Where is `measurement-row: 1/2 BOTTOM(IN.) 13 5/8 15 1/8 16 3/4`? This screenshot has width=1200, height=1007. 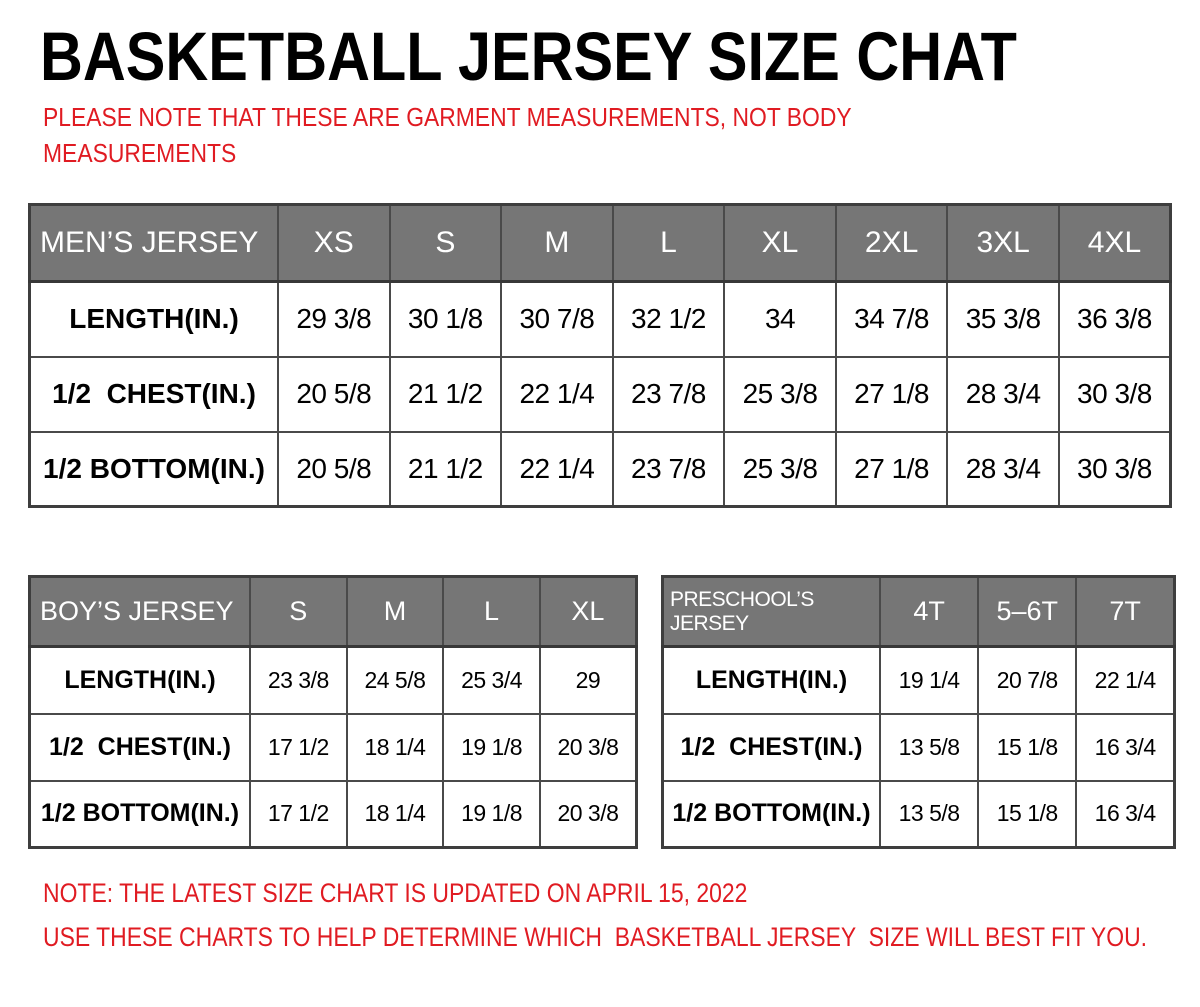
measurement-row: 1/2 BOTTOM(IN.) 13 5/8 15 1/8 16 3/4 is located at coordinates (918, 814).